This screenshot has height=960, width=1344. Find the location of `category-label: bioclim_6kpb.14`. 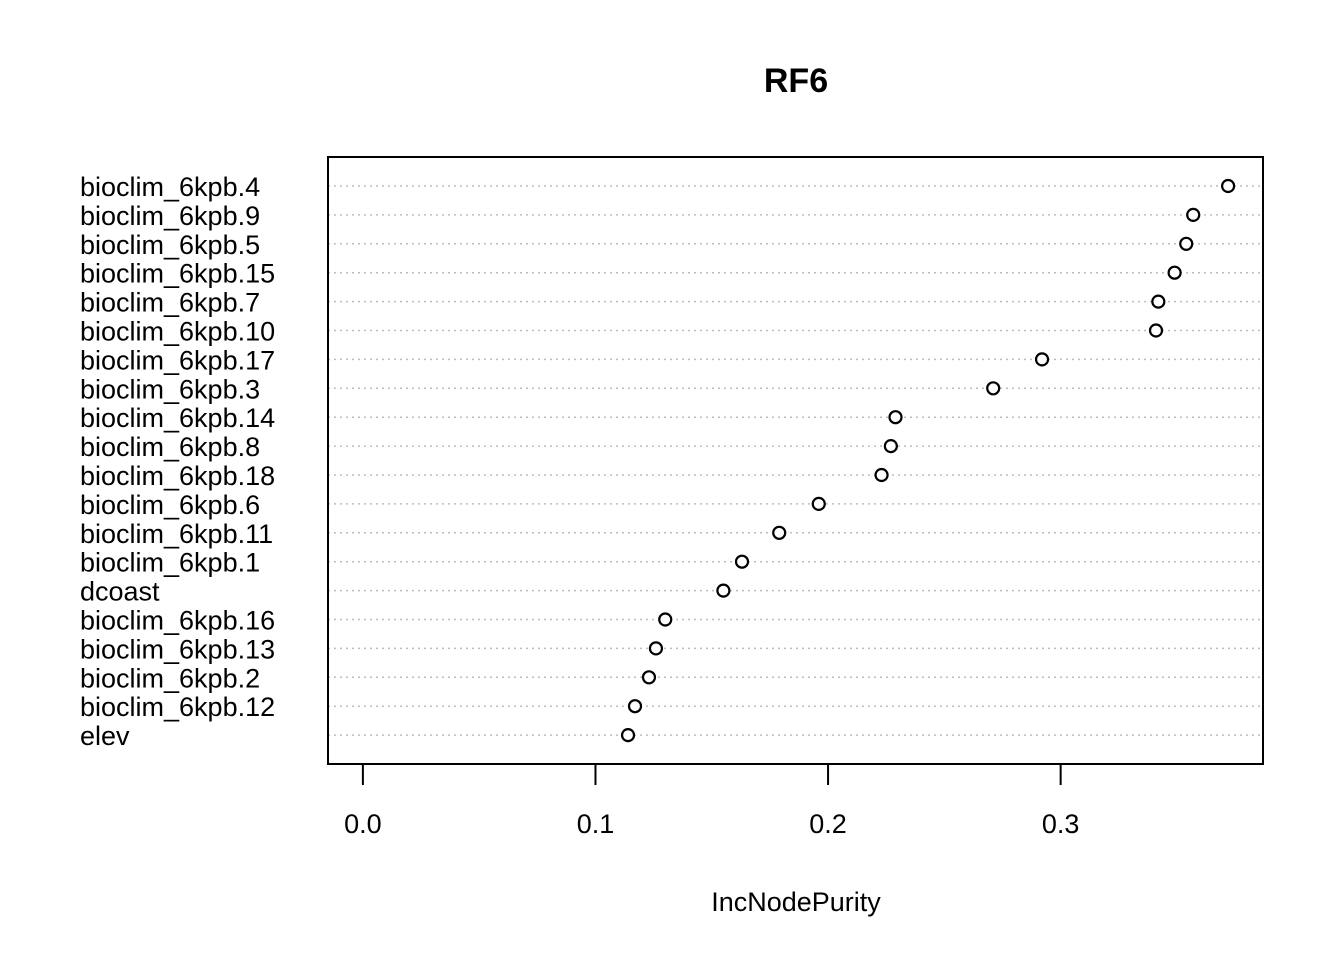

category-label: bioclim_6kpb.14 is located at coordinates (177, 418).